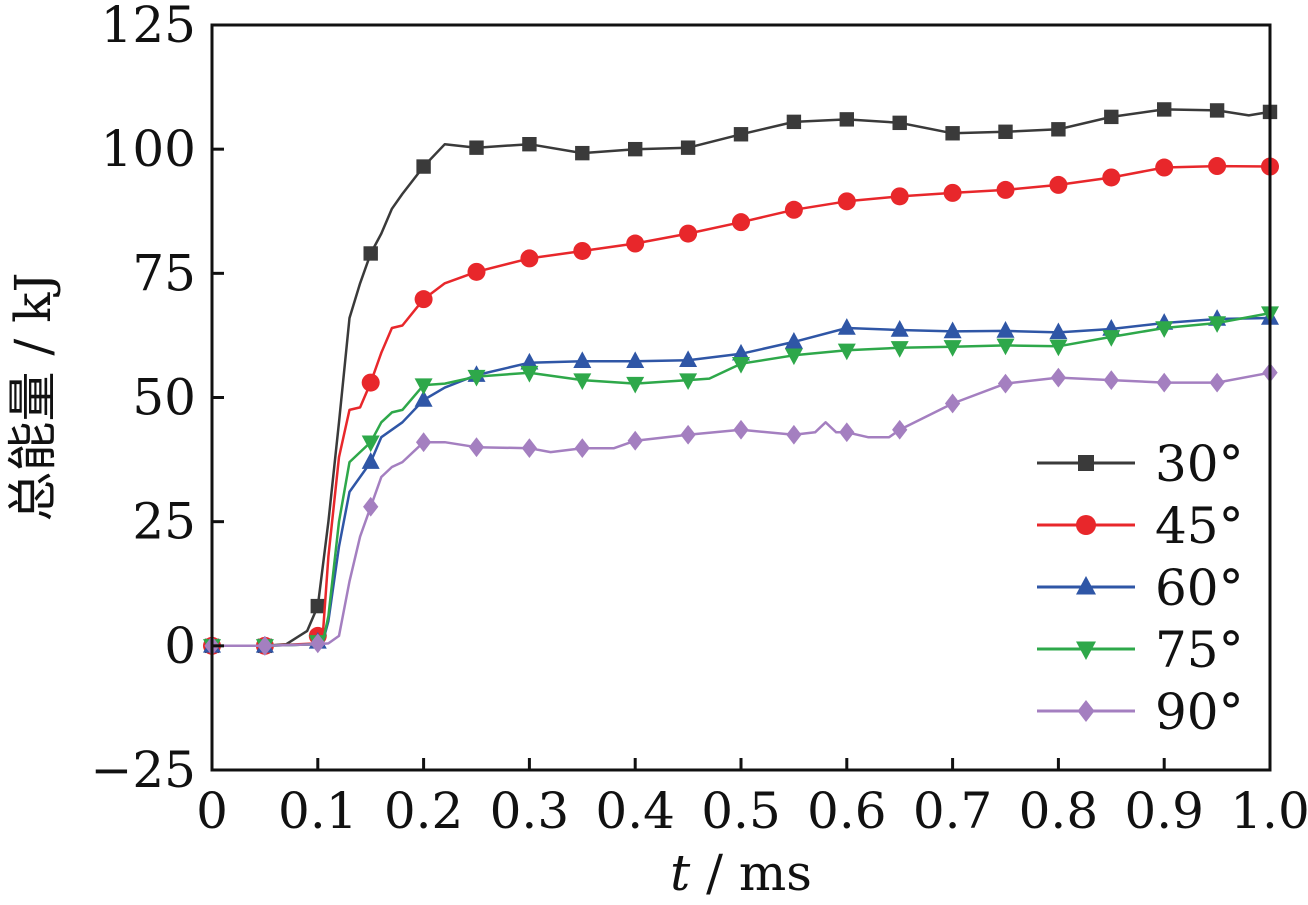 The image size is (1308, 905). I want to click on x-tick-label-7: 0.7, so click(953, 811).